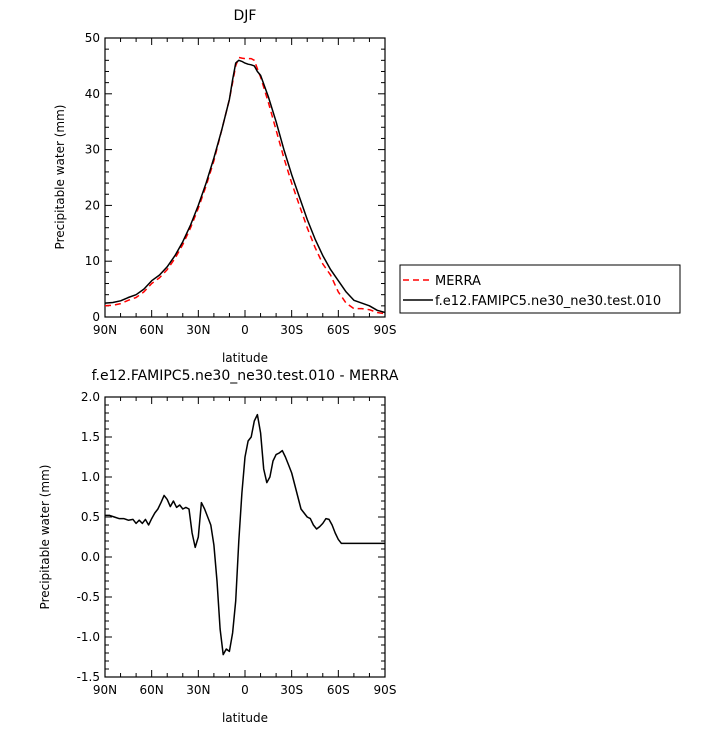 This screenshot has width=725, height=729. What do you see at coordinates (245, 534) in the screenshot?
I see `bottom-series-difference-line` at bounding box center [245, 534].